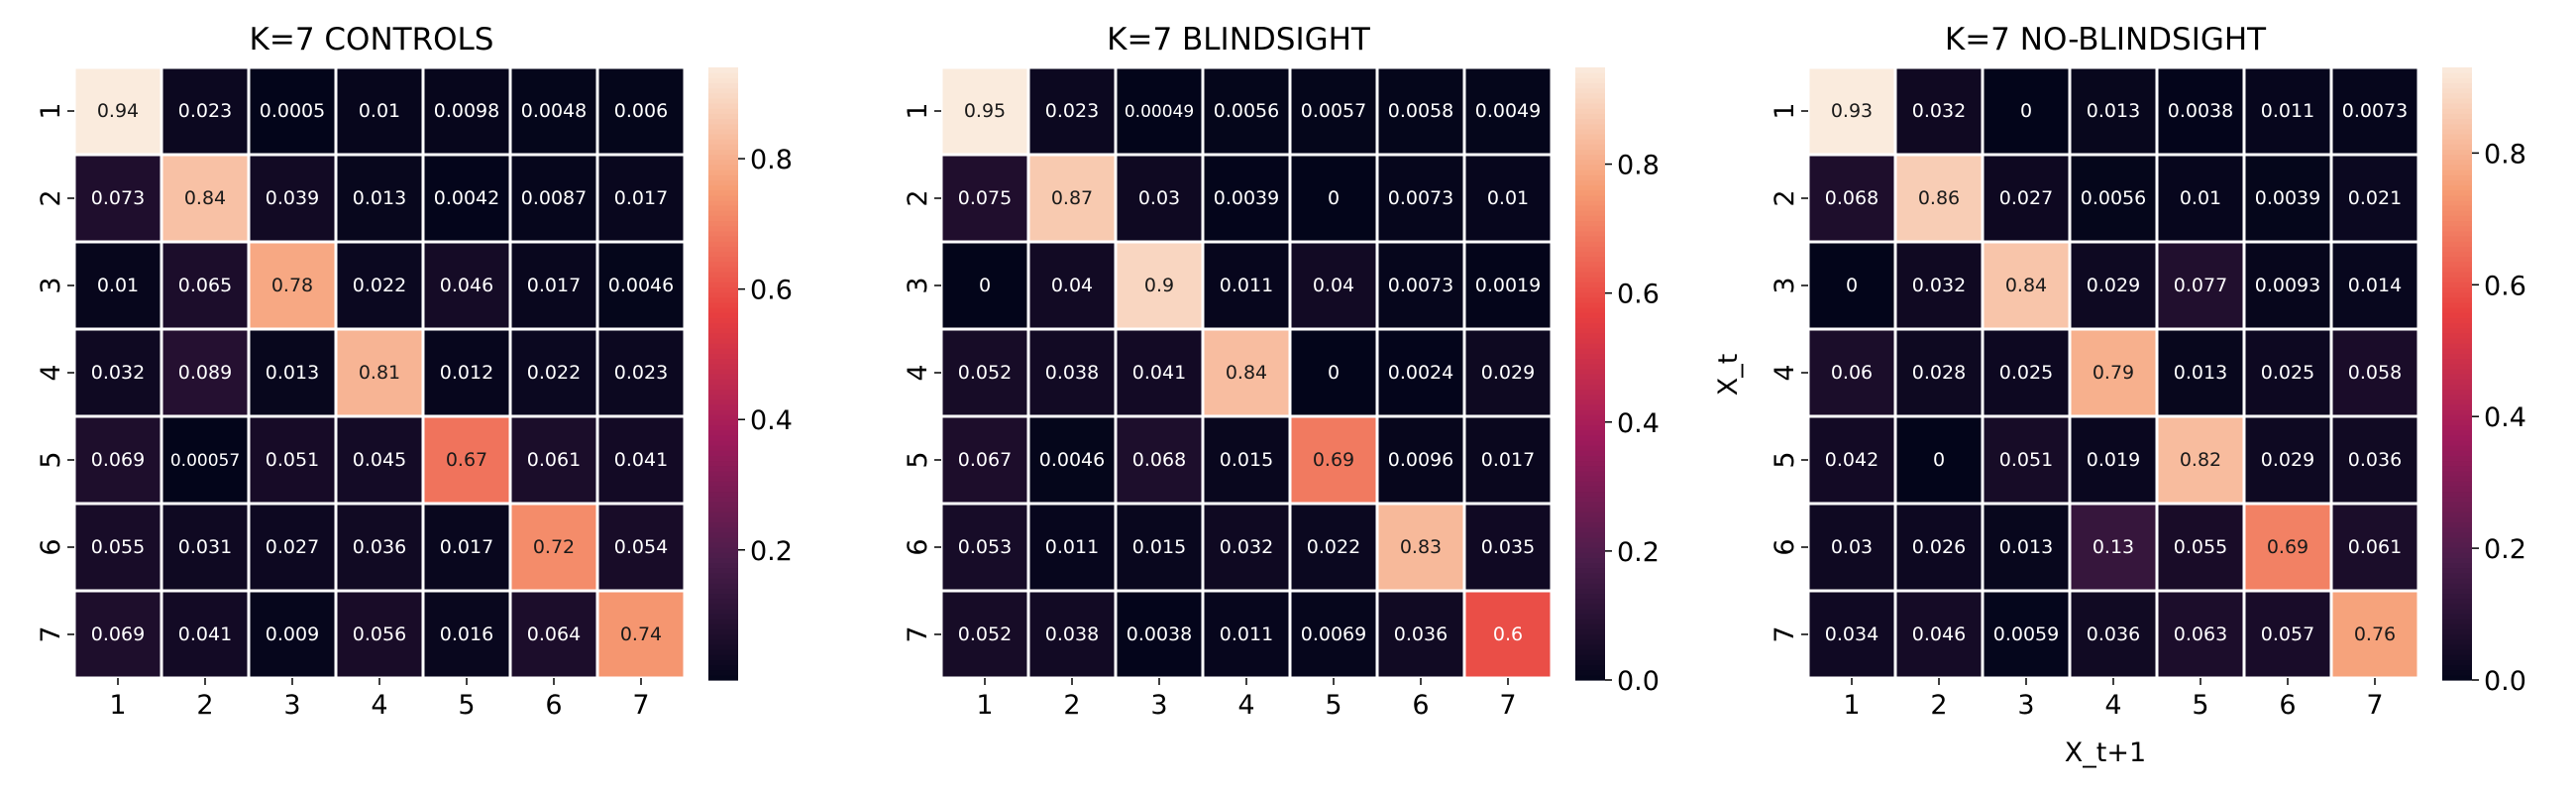  Describe the element at coordinates (2375, 547) in the screenshot. I see `cell-value-label: 0.061` at that location.